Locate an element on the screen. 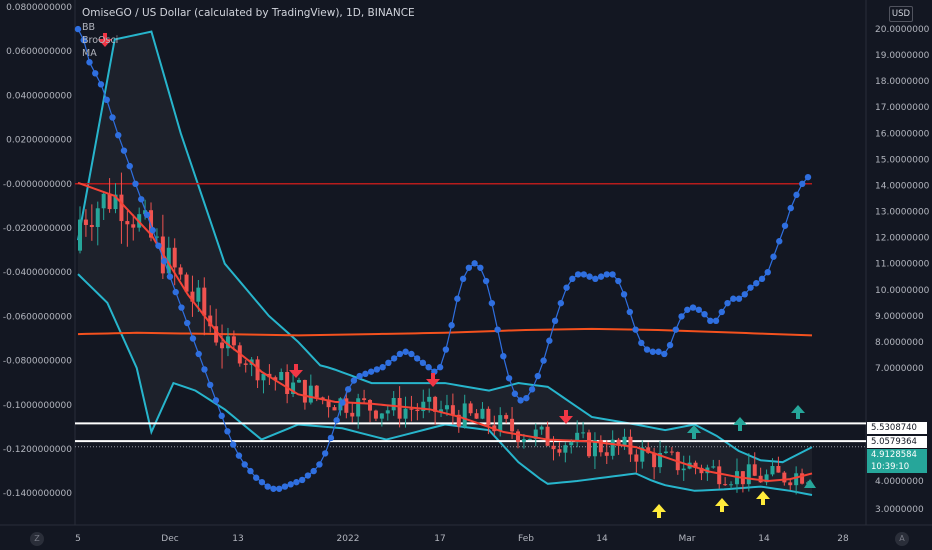 The image size is (932, 550). indicator-label-broosci: BroOsci is located at coordinates (100, 40).